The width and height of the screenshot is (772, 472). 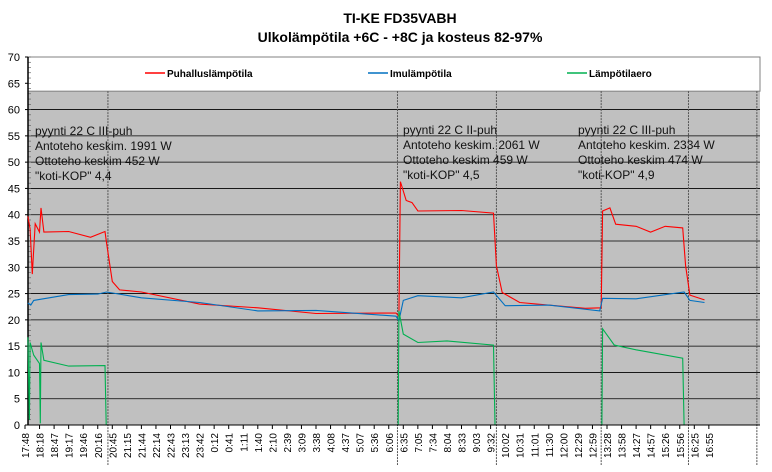 What do you see at coordinates (646, 145) in the screenshot?
I see `annotation-text: Antoteho keskim. 2334 W` at bounding box center [646, 145].